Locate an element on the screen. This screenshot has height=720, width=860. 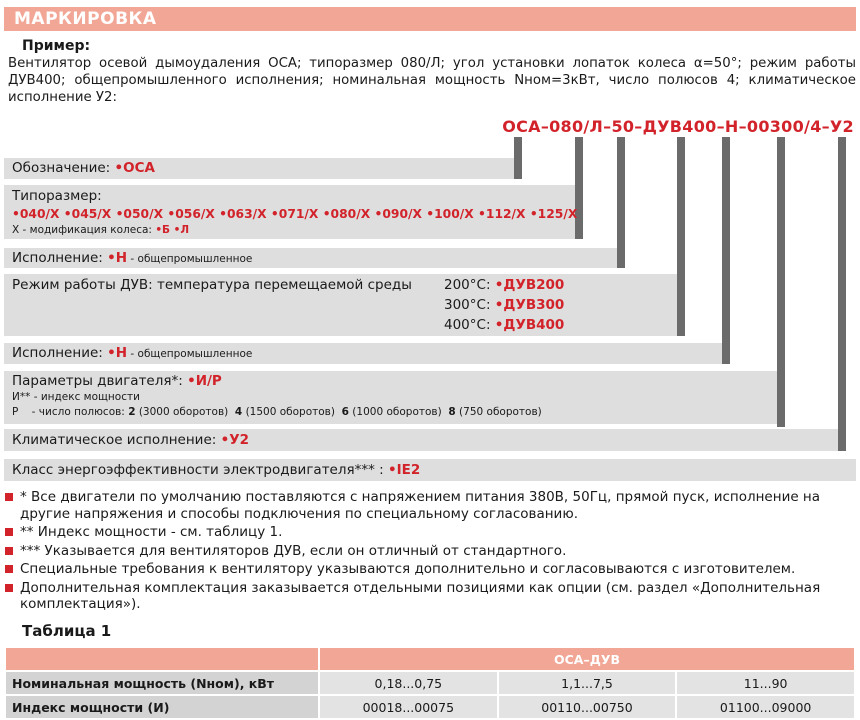
mode-300: 300°С: •ДУВ300 is located at coordinates (504, 305).